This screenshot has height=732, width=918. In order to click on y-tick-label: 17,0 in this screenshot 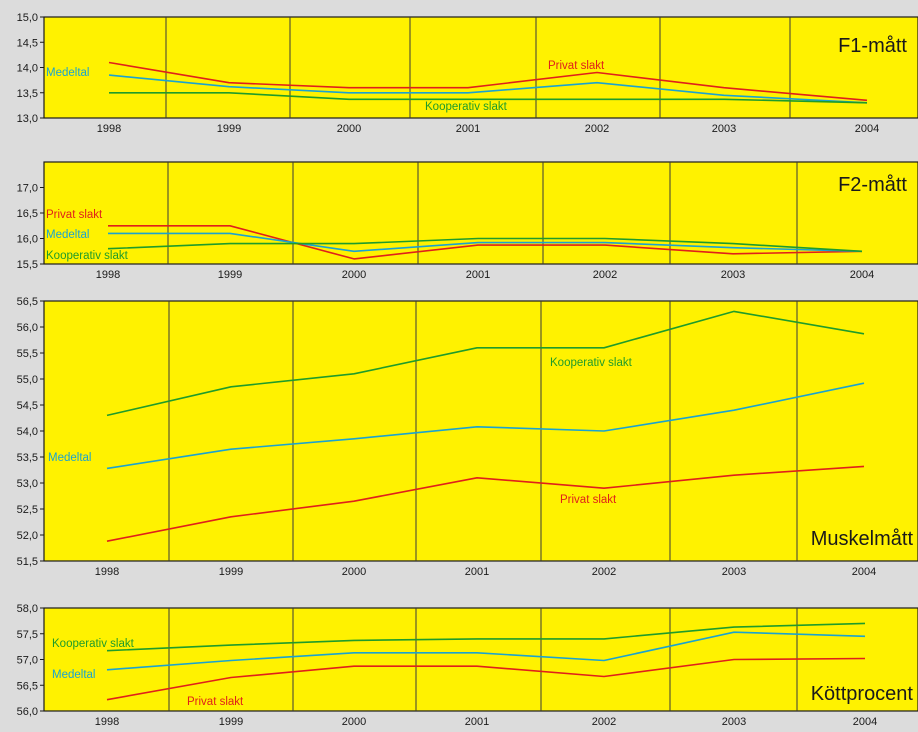, I will do `click(27, 189)`.